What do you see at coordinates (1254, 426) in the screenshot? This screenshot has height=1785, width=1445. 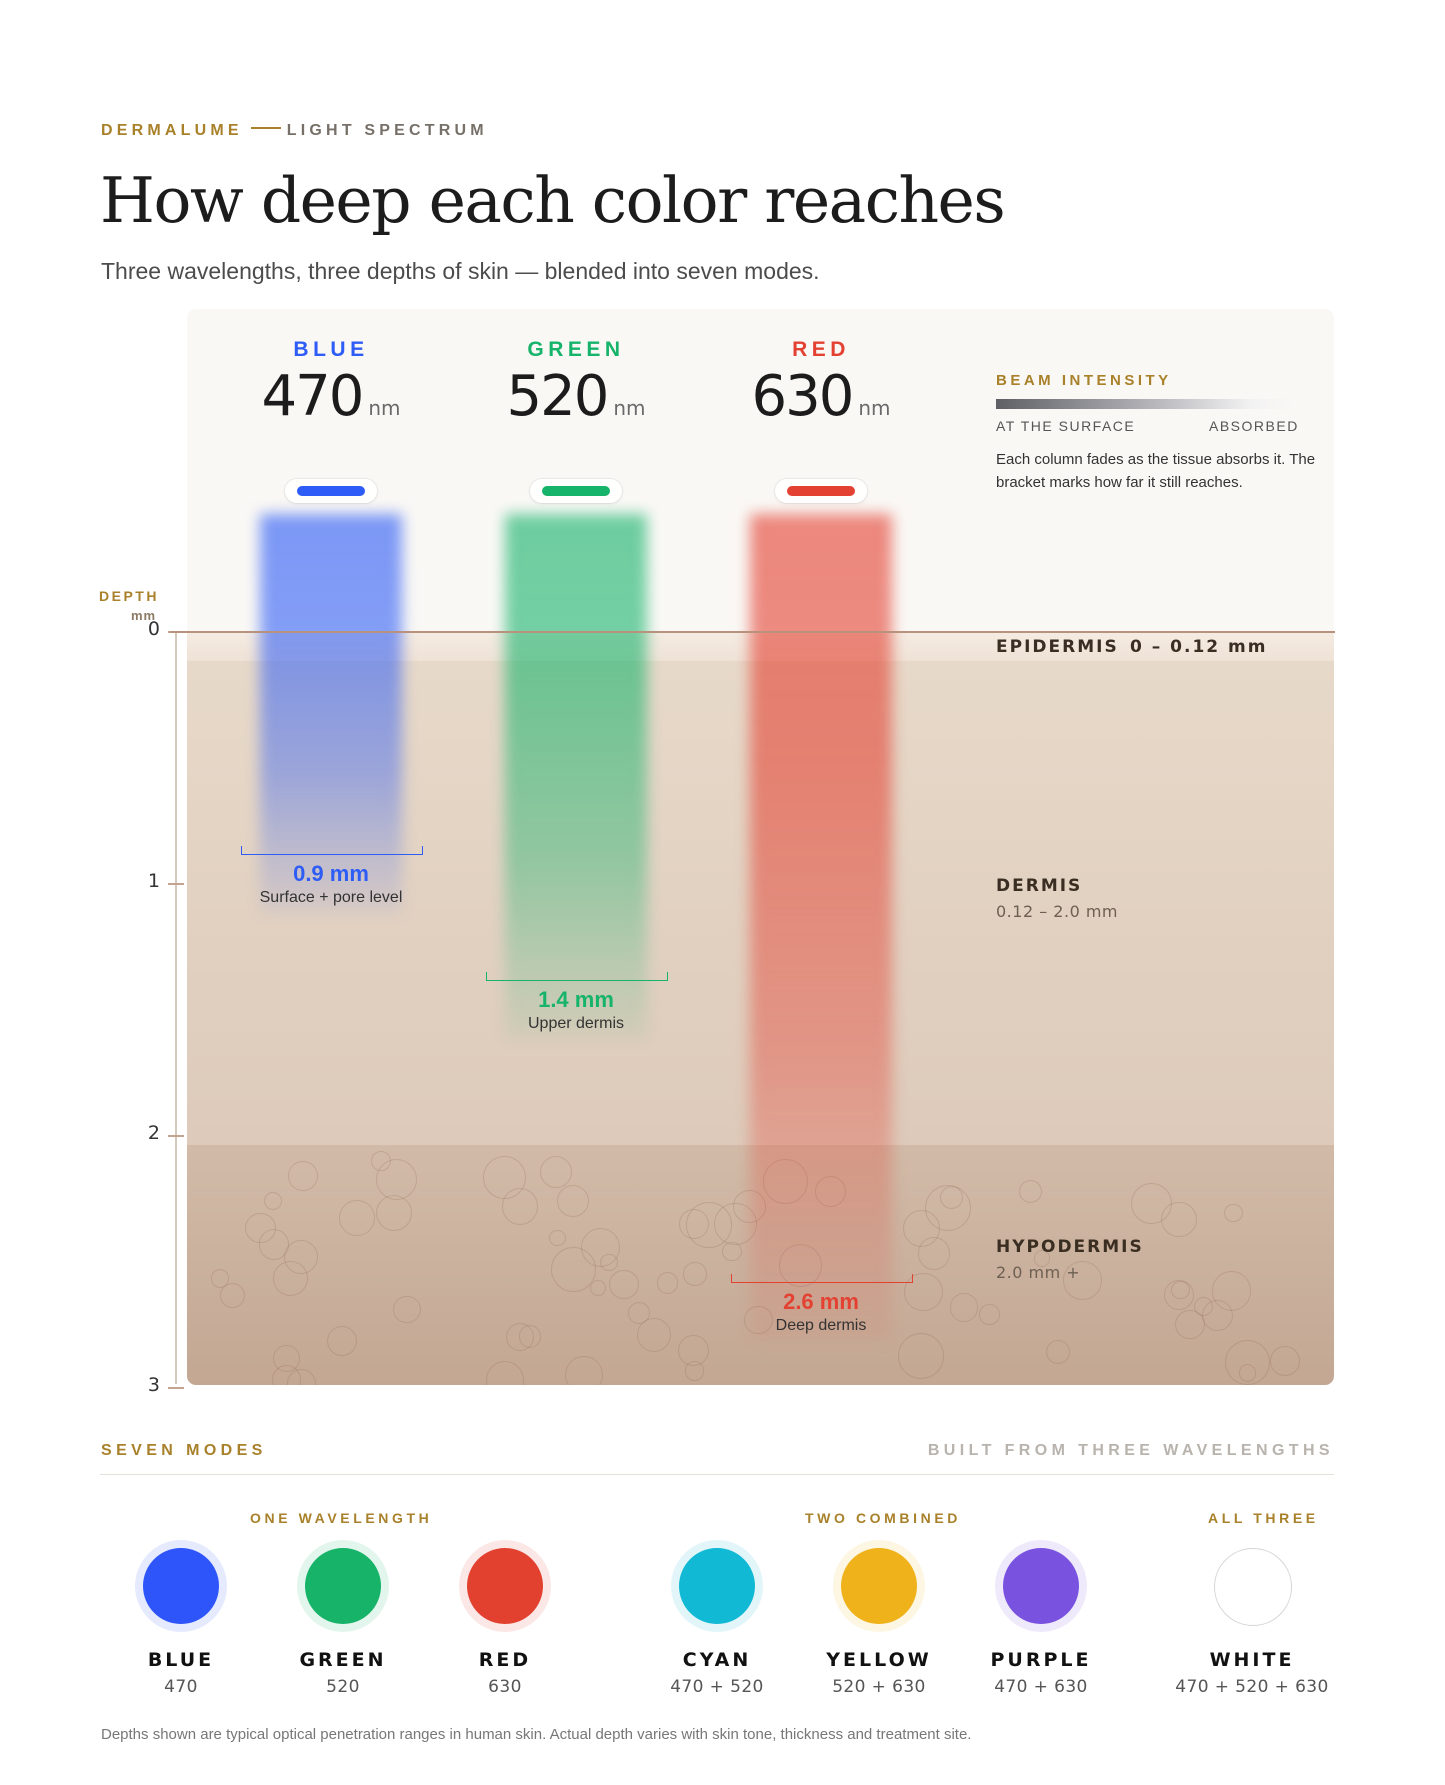 I see `intensity-right-label: ABSORBED` at bounding box center [1254, 426].